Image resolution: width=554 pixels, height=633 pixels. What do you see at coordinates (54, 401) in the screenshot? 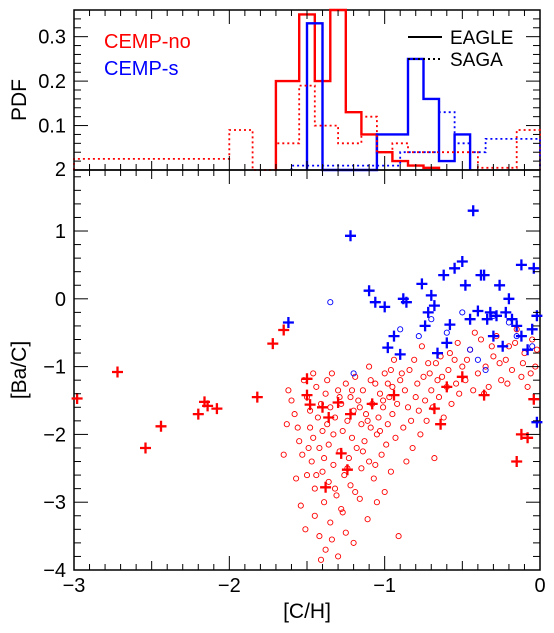
I see `scatter-y-tick-labels: −4 −3 −2 −1 0 1` at bounding box center [54, 401].